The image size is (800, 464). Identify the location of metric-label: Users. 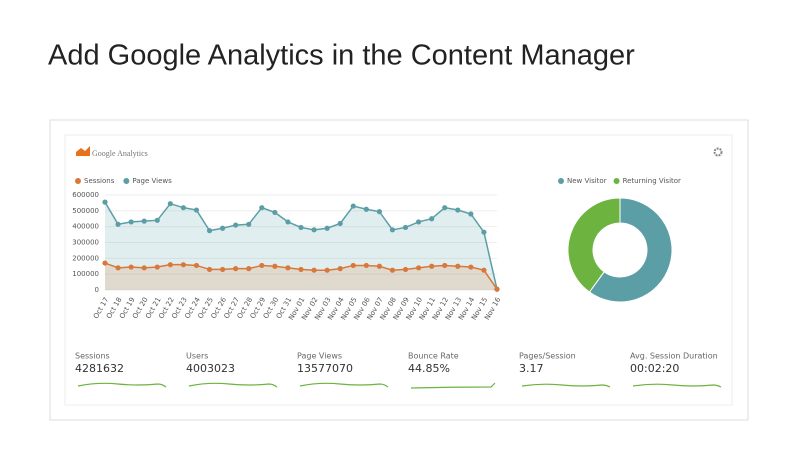
(197, 356).